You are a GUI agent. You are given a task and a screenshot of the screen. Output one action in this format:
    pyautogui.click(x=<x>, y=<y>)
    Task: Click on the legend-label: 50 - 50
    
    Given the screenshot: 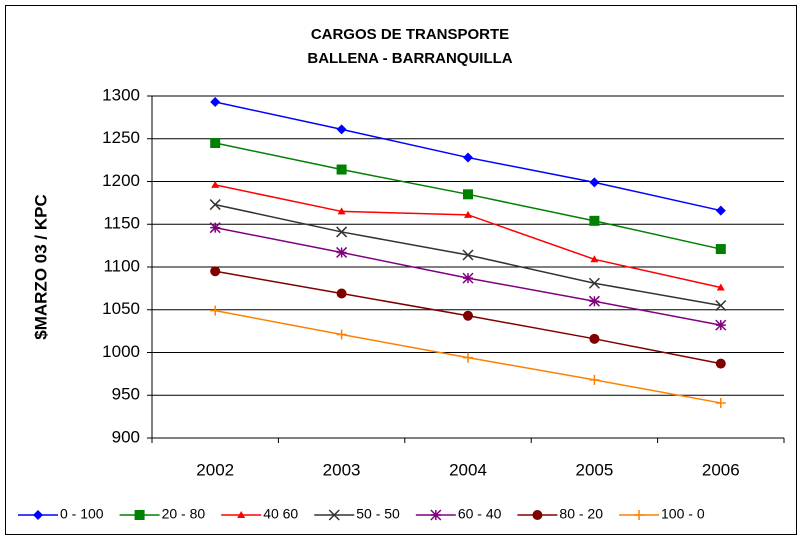 What is the action you would take?
    pyautogui.click(x=378, y=514)
    